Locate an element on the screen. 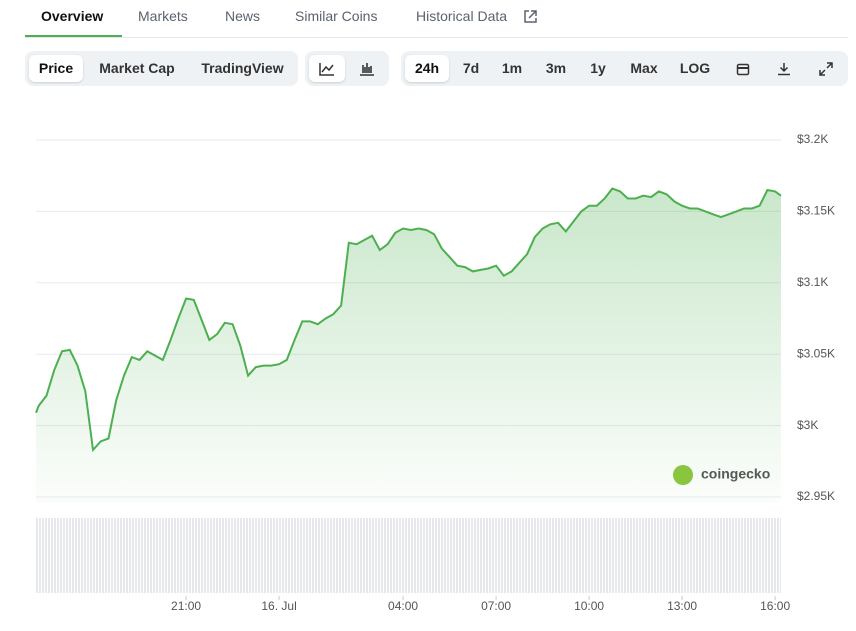 Image resolution: width=856 pixels, height=631 pixels. y-tick-label: $2.95K is located at coordinates (816, 496).